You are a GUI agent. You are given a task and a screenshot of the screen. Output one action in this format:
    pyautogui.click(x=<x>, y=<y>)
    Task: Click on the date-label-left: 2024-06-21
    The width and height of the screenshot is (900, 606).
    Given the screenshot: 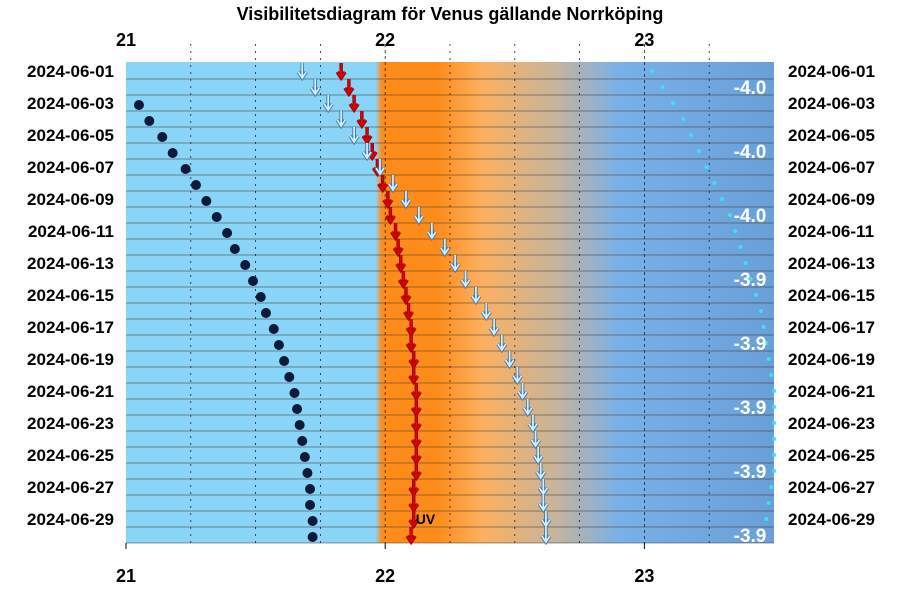 What is the action you would take?
    pyautogui.click(x=70, y=391)
    